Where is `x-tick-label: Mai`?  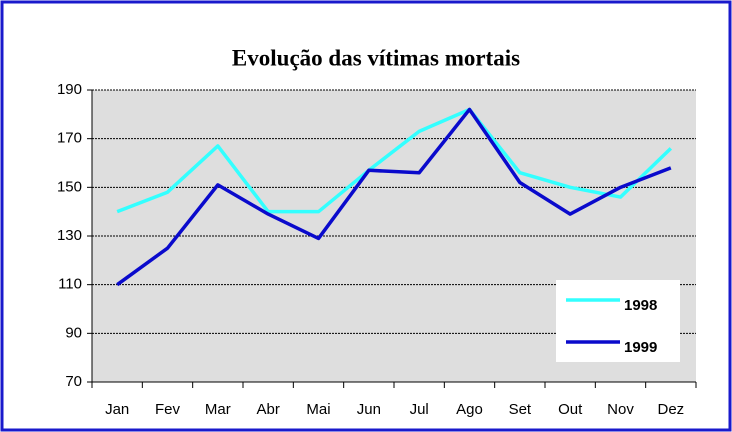 x-tick-label: Mai is located at coordinates (318, 409).